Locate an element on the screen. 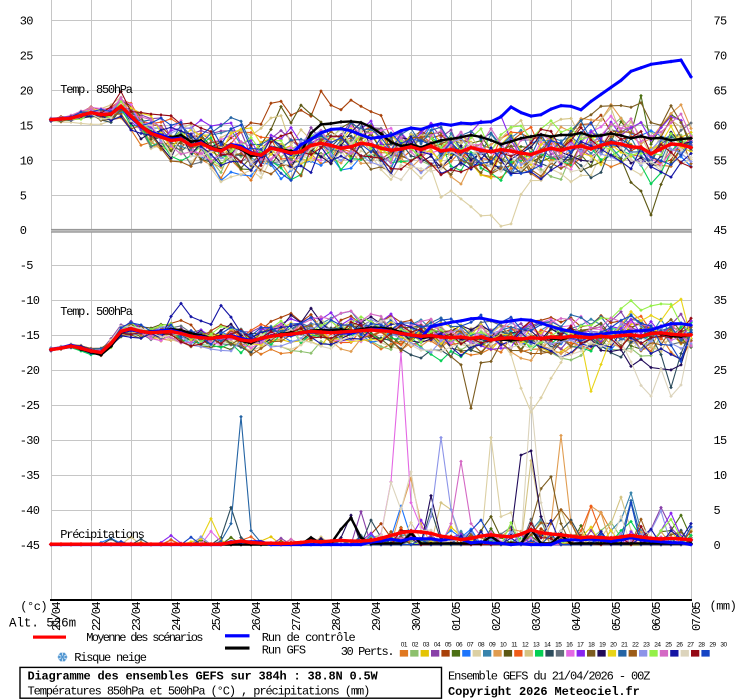 The height and width of the screenshot is (700, 740). svg-text: 27 is located at coordinates (690, 644).